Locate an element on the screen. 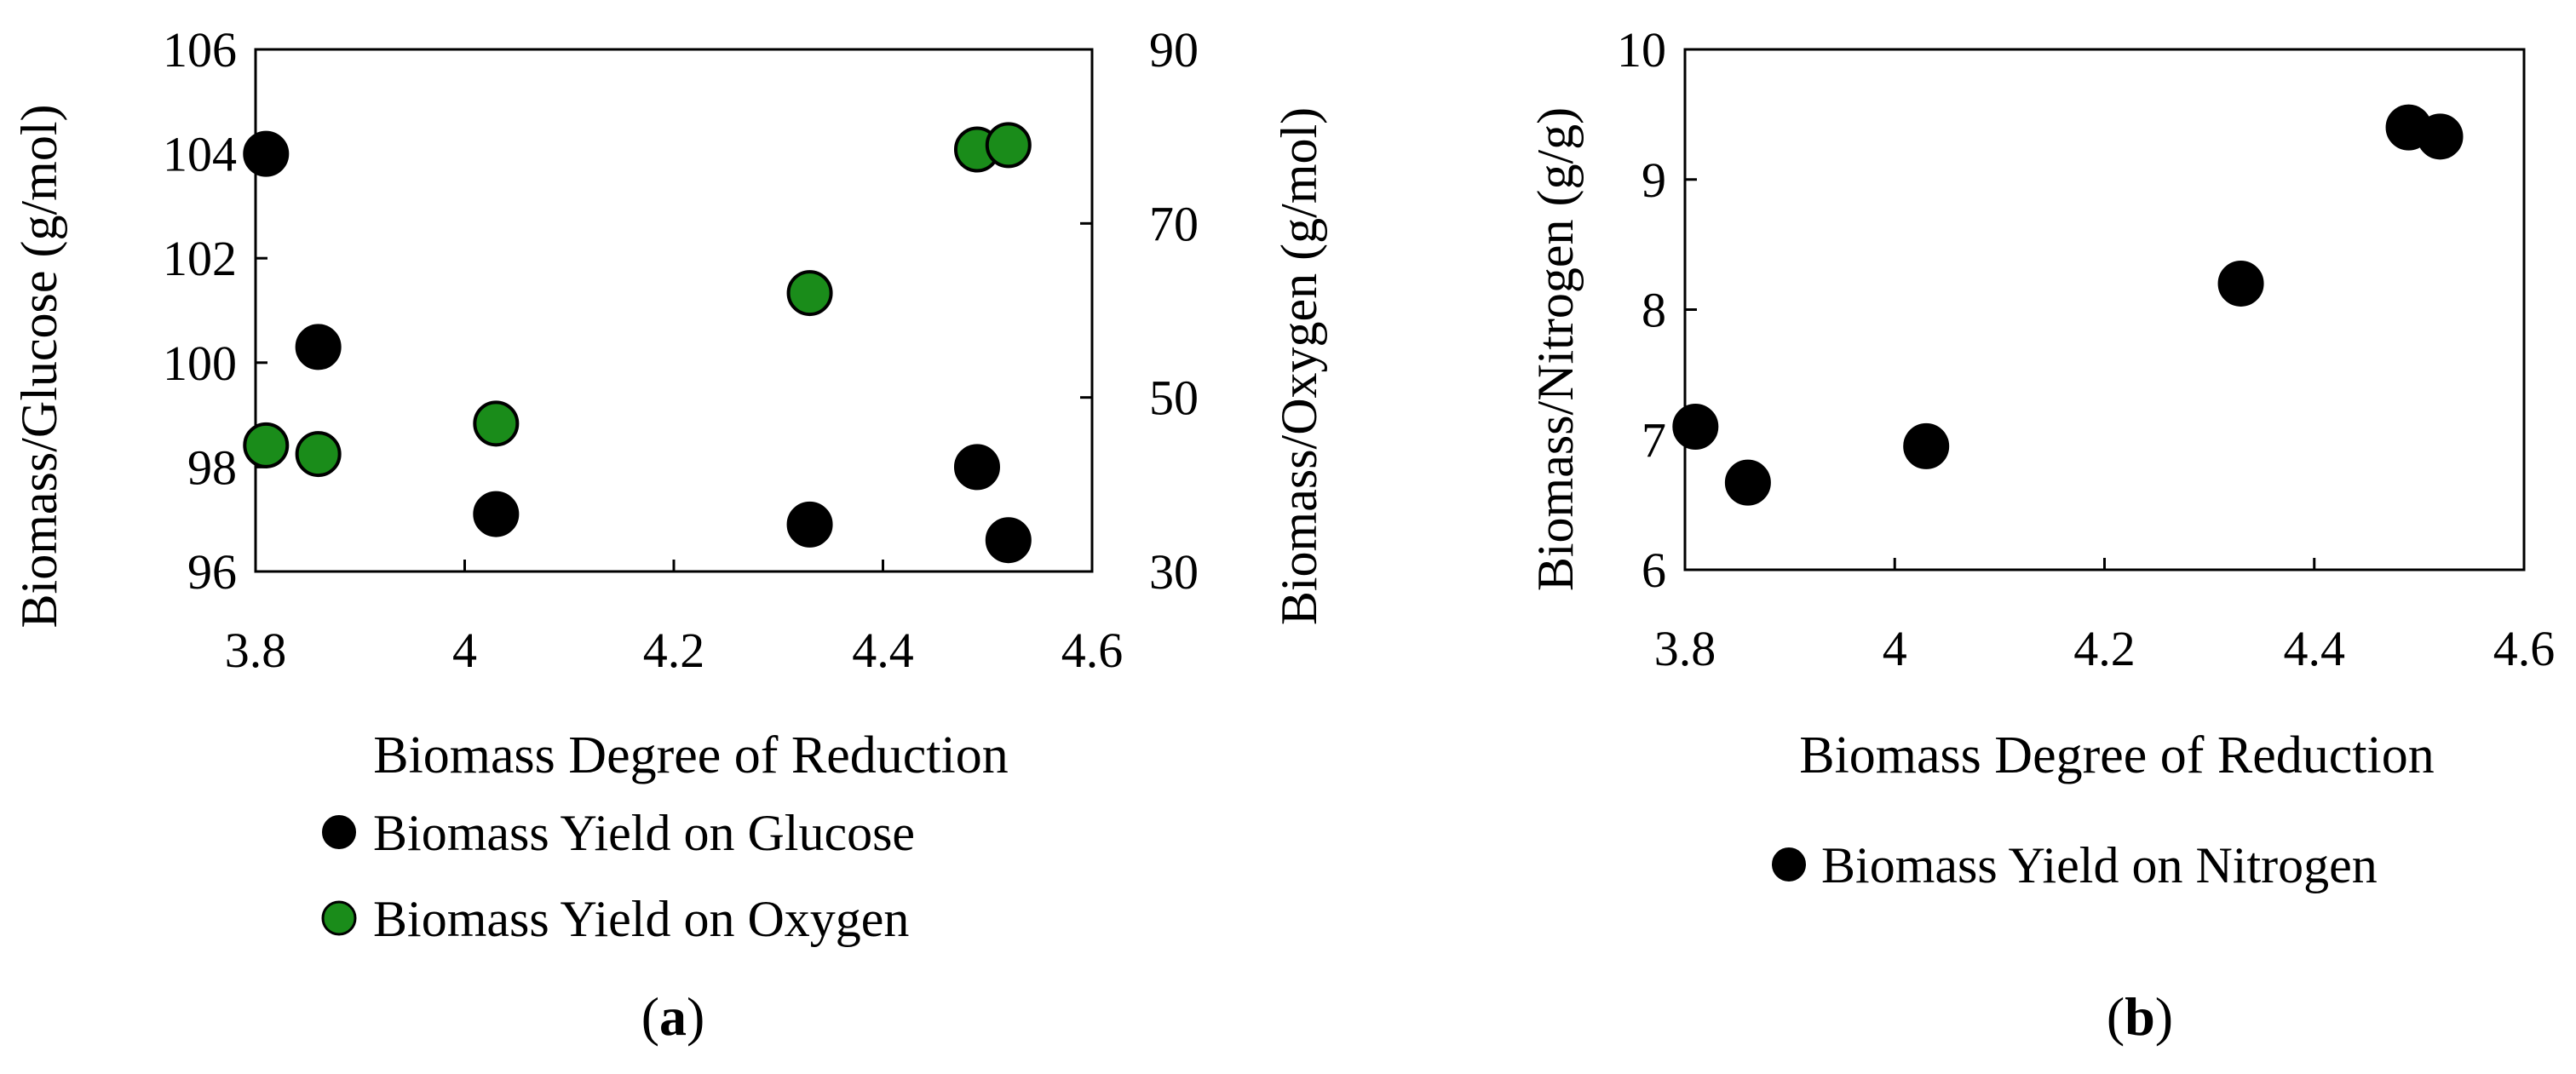 This screenshot has width=2576, height=1074. y-tick-label: 9 is located at coordinates (1654, 180).